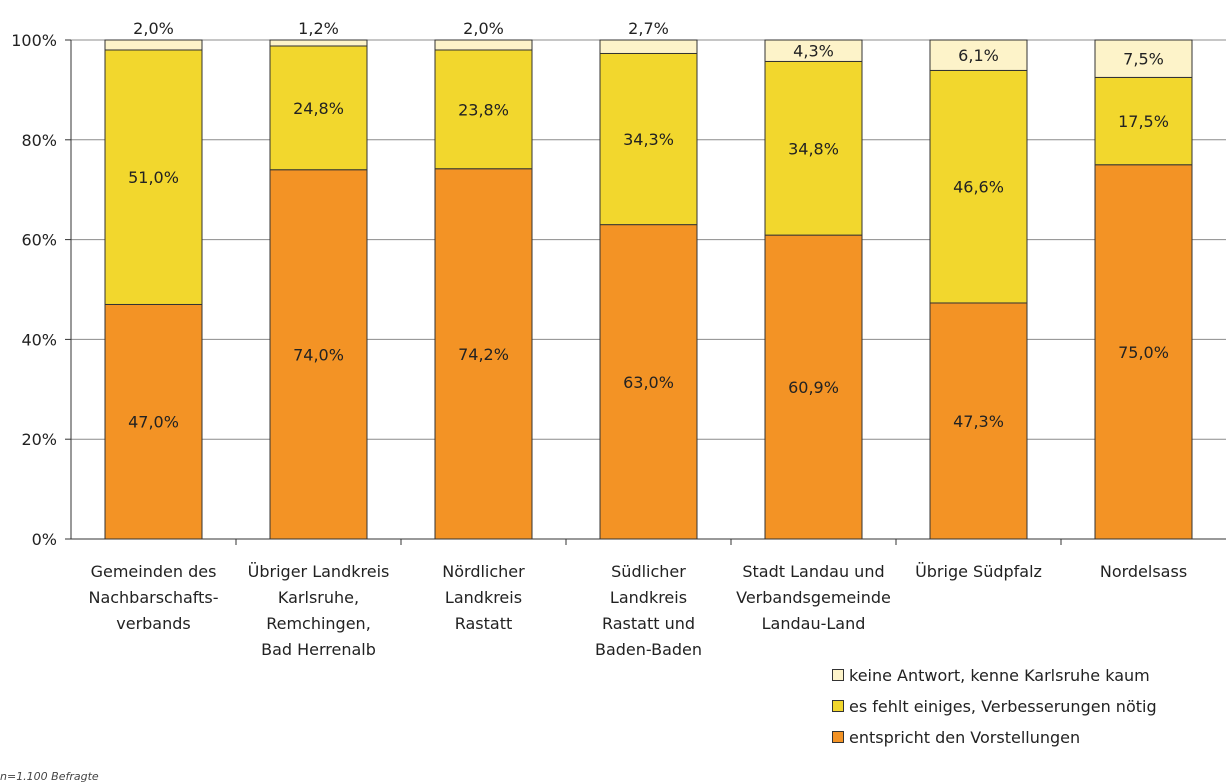 This screenshot has height=783, width=1226. What do you see at coordinates (318, 649) in the screenshot?
I see `x-category-label-line: Bad Herrenalb` at bounding box center [318, 649].